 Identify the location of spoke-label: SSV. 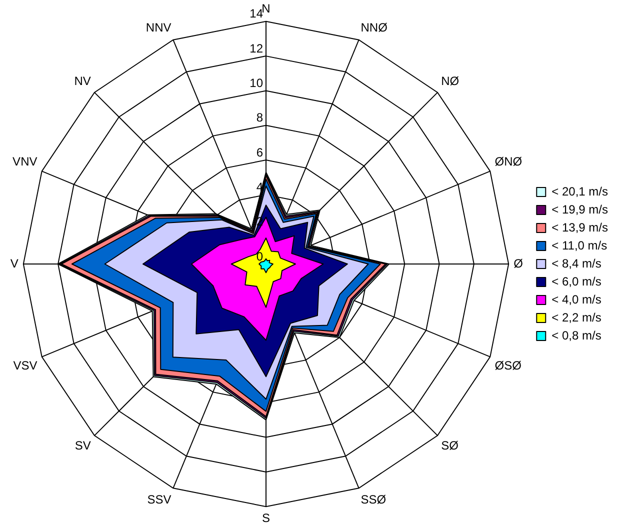
(159, 499).